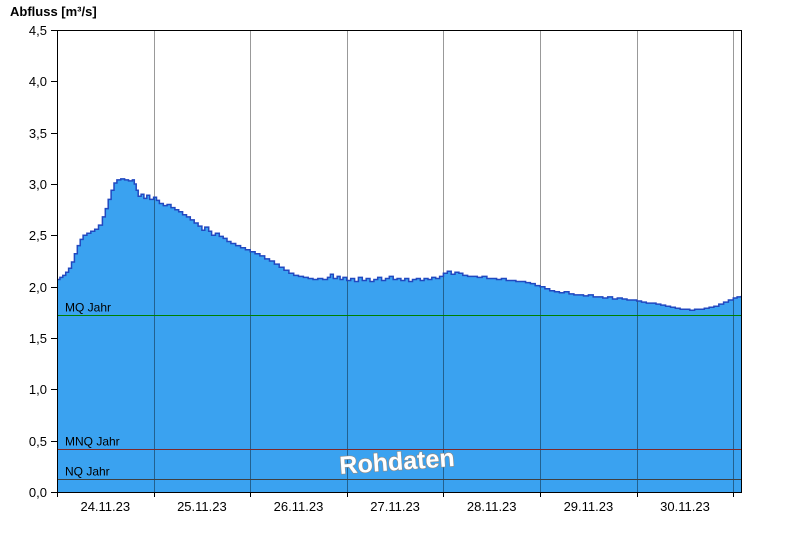 The image size is (800, 550). Describe the element at coordinates (53, 11) in the screenshot. I see `y-axis-title: Abfluss [m³/s]` at that location.